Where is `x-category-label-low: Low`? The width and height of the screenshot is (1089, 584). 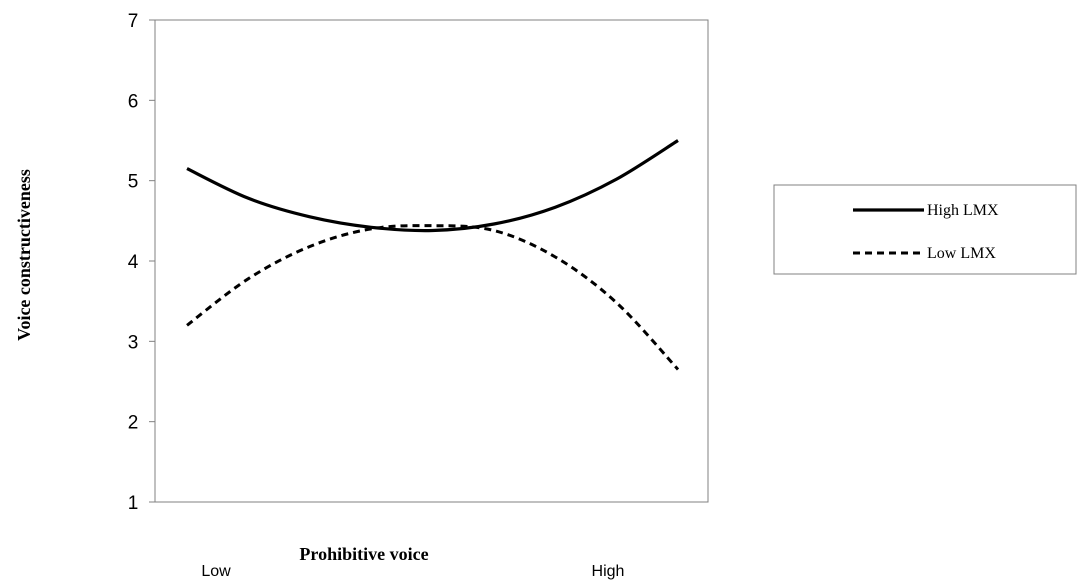 x-category-label-low: Low is located at coordinates (216, 571).